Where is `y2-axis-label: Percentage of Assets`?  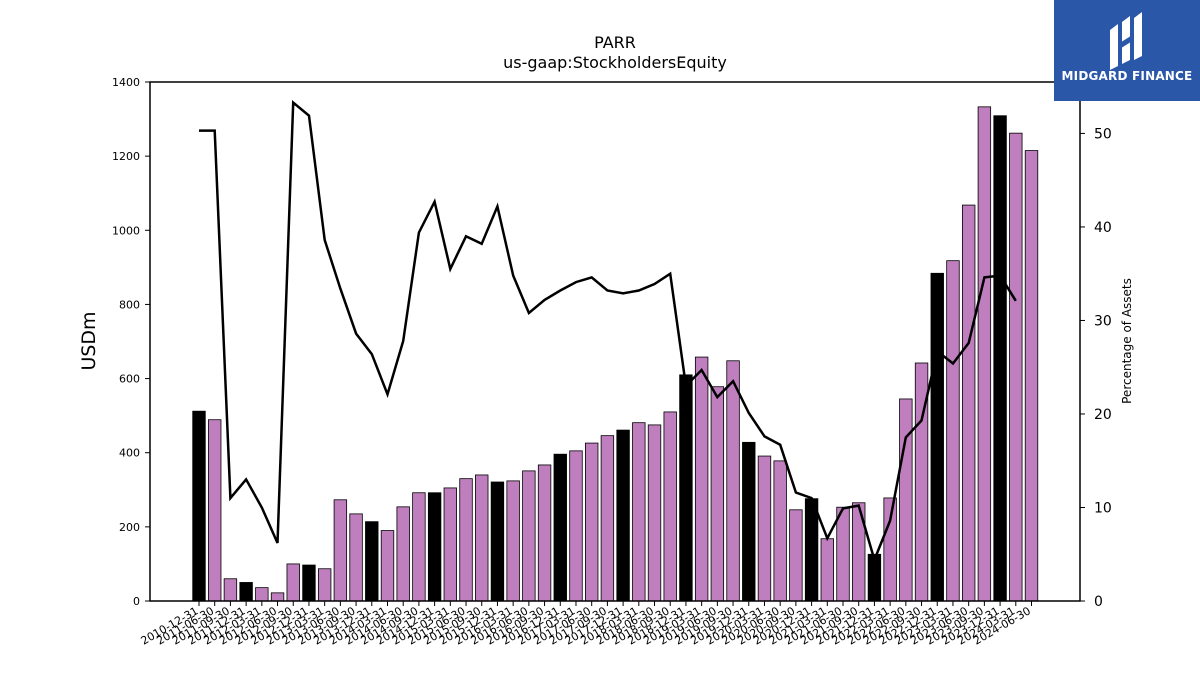
y2-axis-label: Percentage of Assets is located at coordinates (1127, 341).